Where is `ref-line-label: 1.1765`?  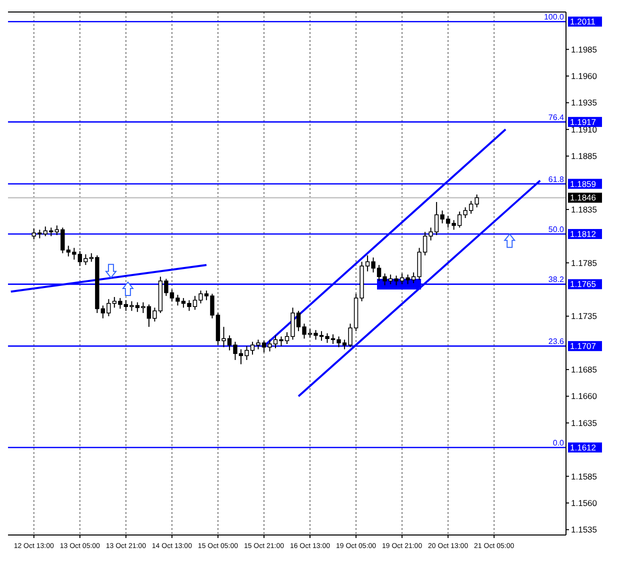 ref-line-label: 1.1765 is located at coordinates (583, 284).